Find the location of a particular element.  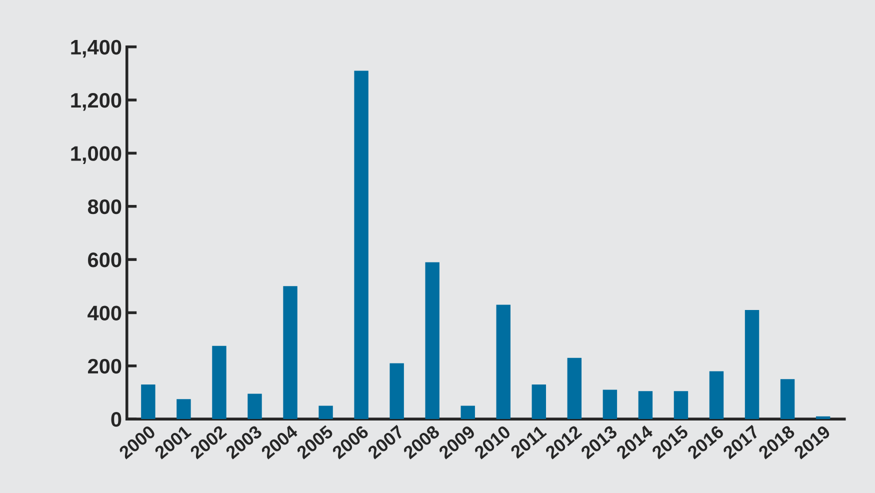

y-tick-label: 1,200 is located at coordinates (96, 102).